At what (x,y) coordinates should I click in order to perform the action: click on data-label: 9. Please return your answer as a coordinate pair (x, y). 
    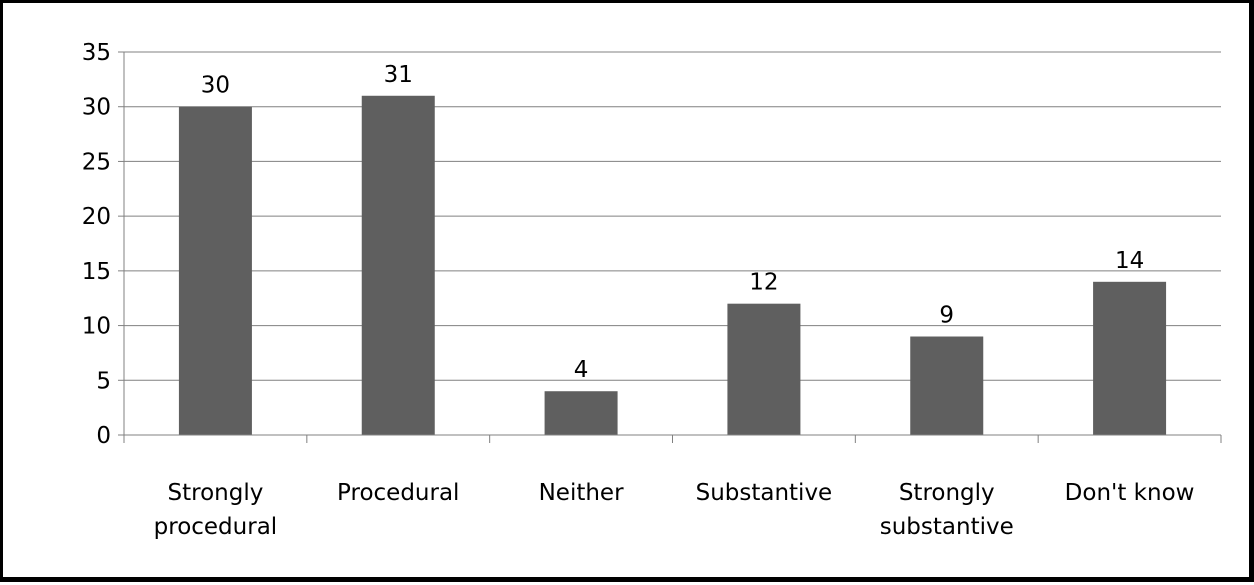
    Looking at the image, I should click on (946, 316).